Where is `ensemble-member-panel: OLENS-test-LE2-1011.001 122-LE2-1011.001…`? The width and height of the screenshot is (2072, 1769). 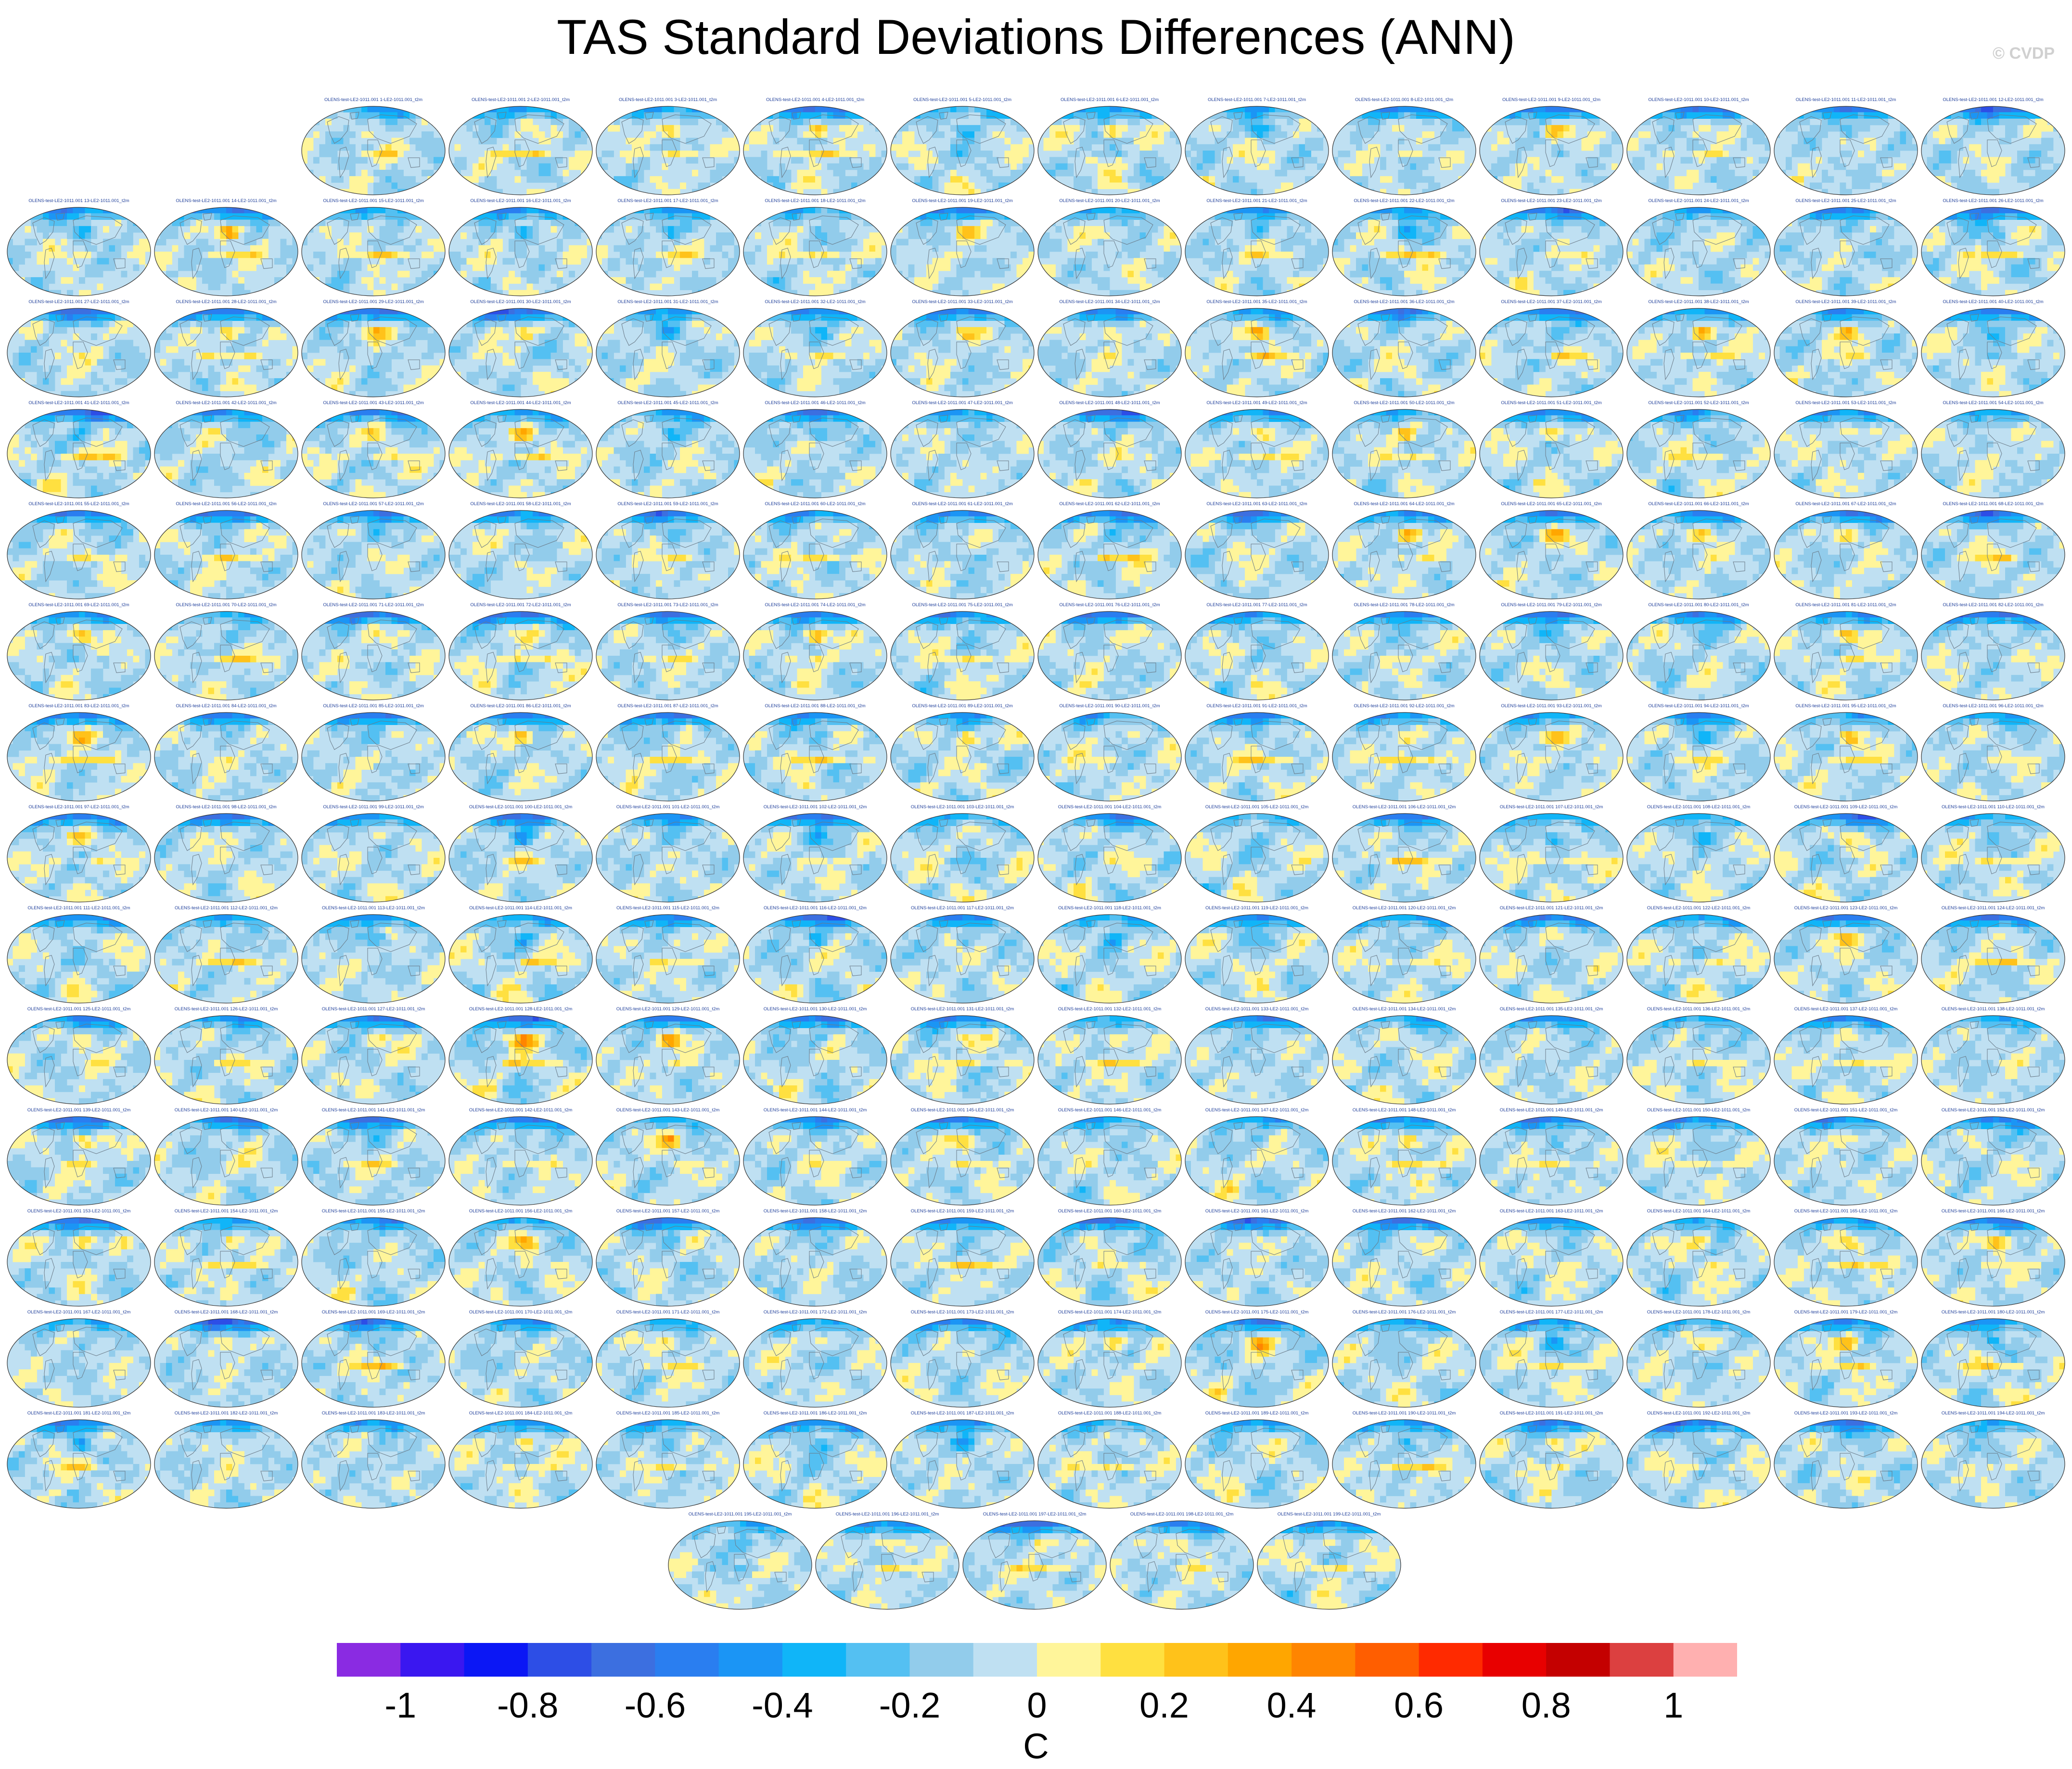
ensemble-member-panel: OLENS-test-LE2-1011.001 122-LE2-1011.001… is located at coordinates (1698, 954).